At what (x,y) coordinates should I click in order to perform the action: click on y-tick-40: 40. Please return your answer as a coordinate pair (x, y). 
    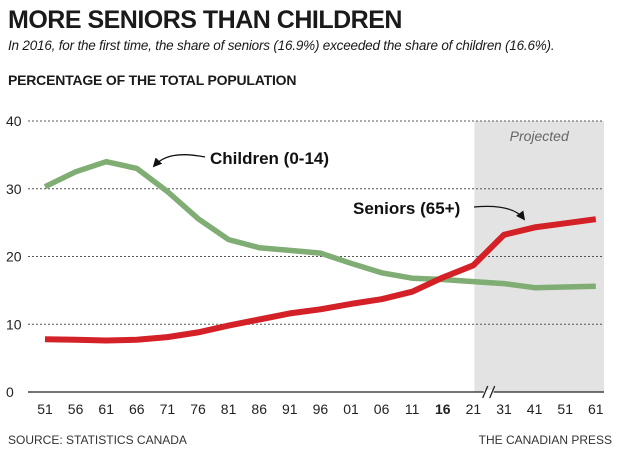
    Looking at the image, I should click on (14, 121).